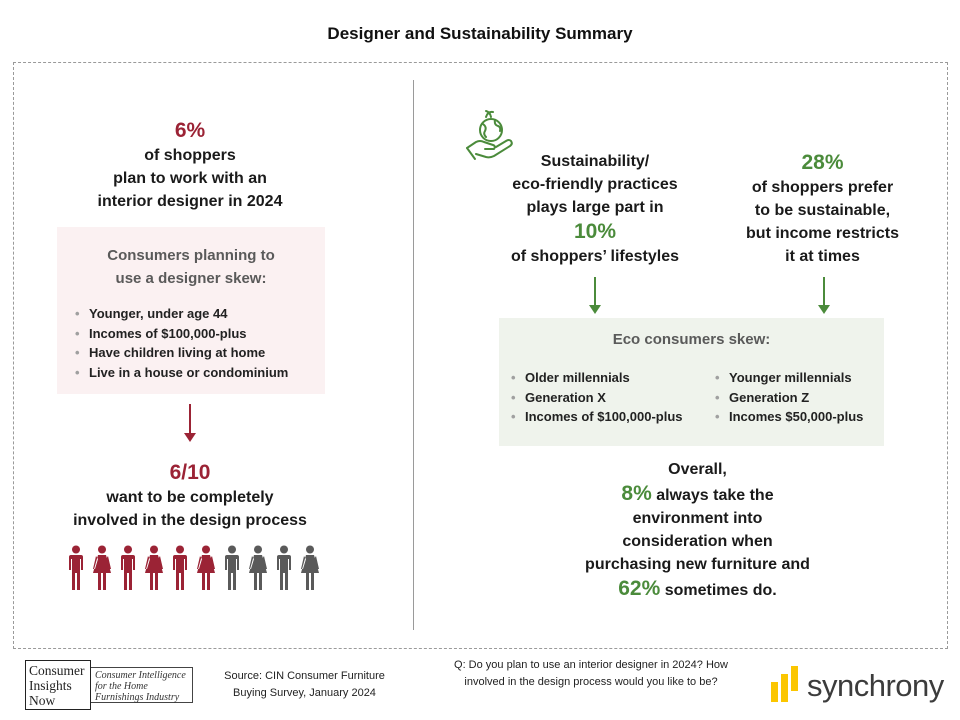  What do you see at coordinates (691, 339) in the screenshot?
I see `eco-skew-heading: Eco consumers skew:` at bounding box center [691, 339].